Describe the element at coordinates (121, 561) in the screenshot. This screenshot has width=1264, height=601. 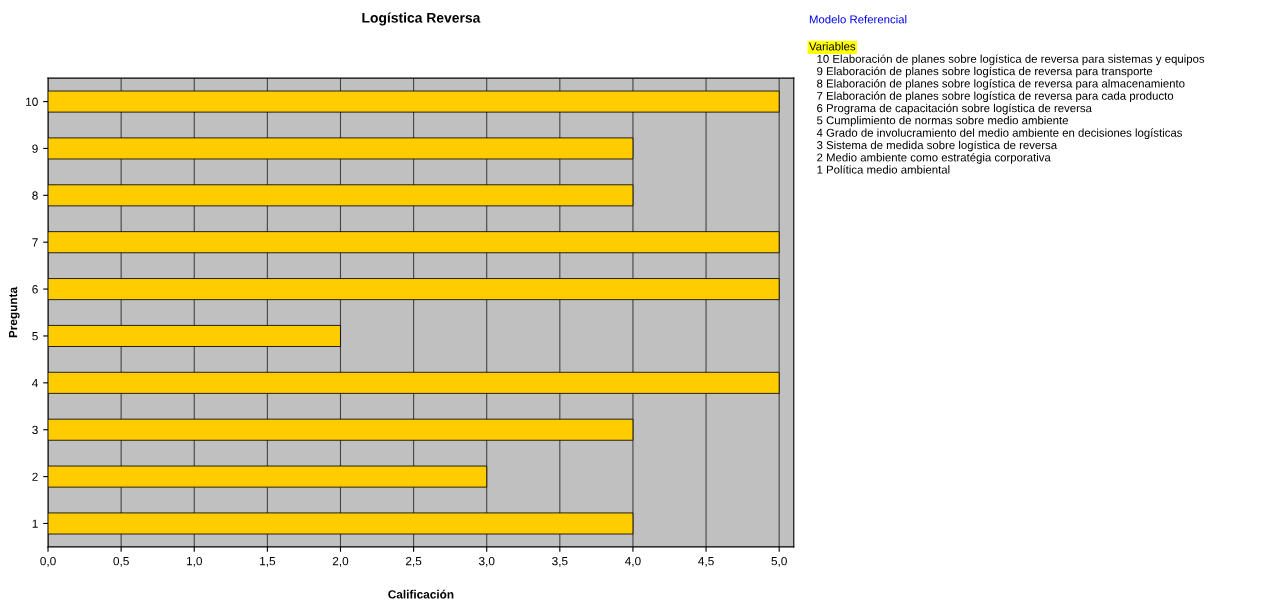
I see `x-tick-label: 0,5` at that location.